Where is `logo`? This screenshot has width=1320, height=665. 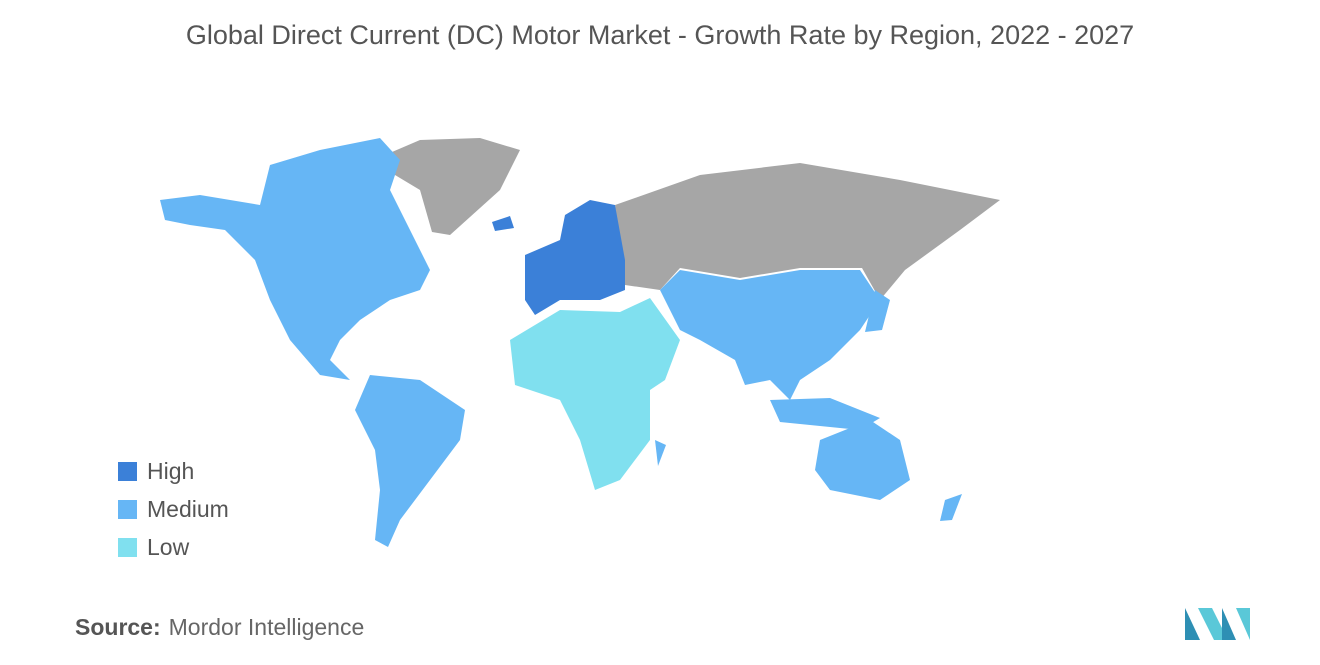
logo is located at coordinates (1217, 624).